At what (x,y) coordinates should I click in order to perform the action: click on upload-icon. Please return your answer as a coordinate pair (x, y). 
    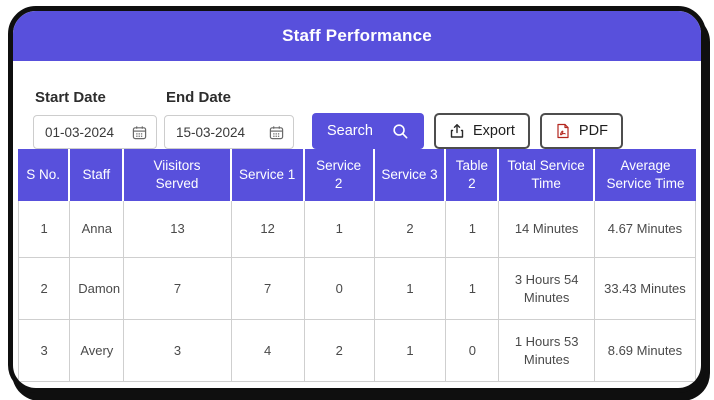
    Looking at the image, I should click on (457, 131).